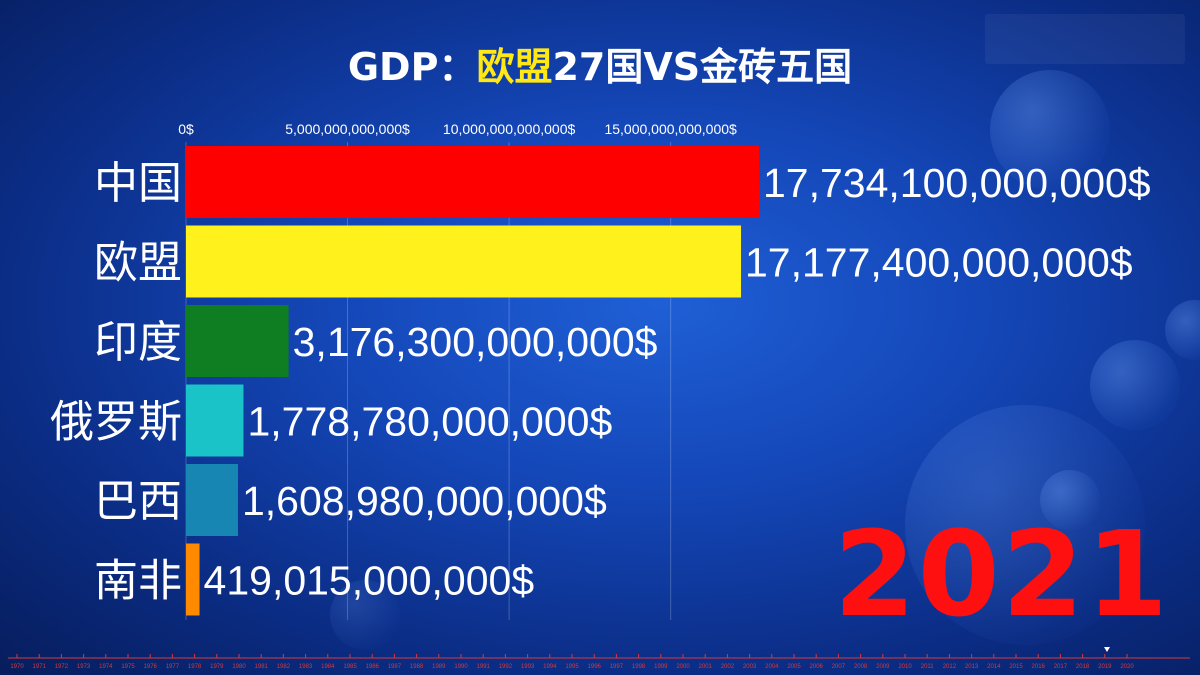 The image size is (1200, 675). What do you see at coordinates (514, 67) in the screenshot?
I see `title-highlight: 欧盟` at bounding box center [514, 67].